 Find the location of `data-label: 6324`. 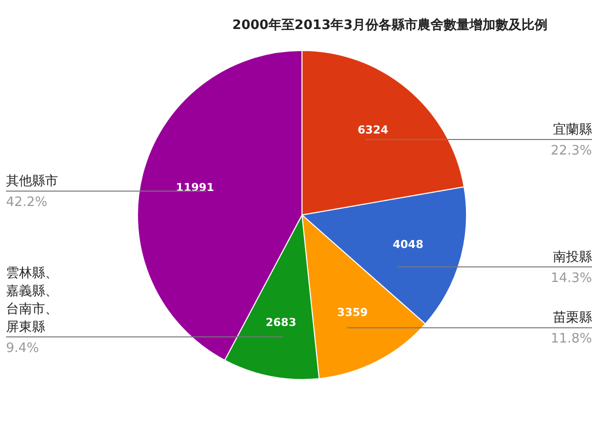

data-label: 6324 is located at coordinates (373, 130).